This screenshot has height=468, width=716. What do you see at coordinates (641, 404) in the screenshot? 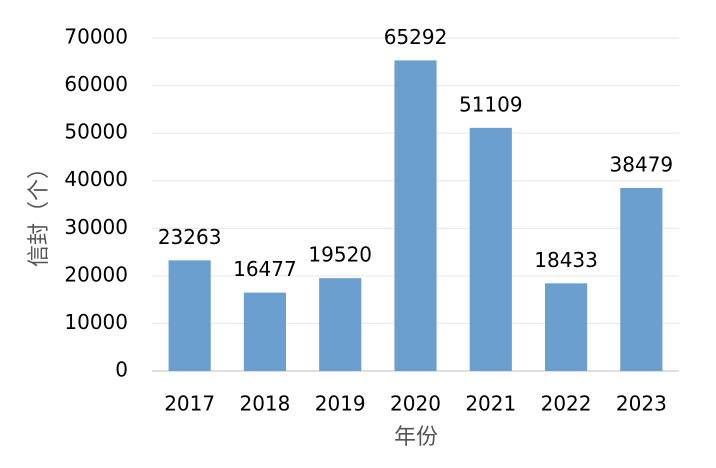
I see `x-tick-label: 2023` at bounding box center [641, 404].